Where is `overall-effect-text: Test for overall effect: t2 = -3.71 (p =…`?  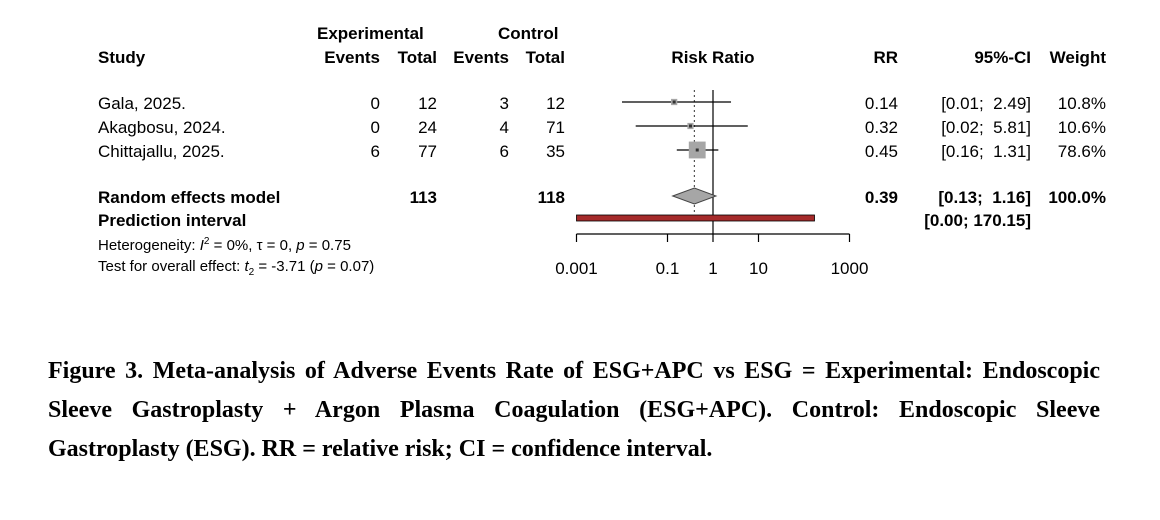 overall-effect-text: Test for overall effect: t2 = -3.71 (p =… is located at coordinates (236, 268).